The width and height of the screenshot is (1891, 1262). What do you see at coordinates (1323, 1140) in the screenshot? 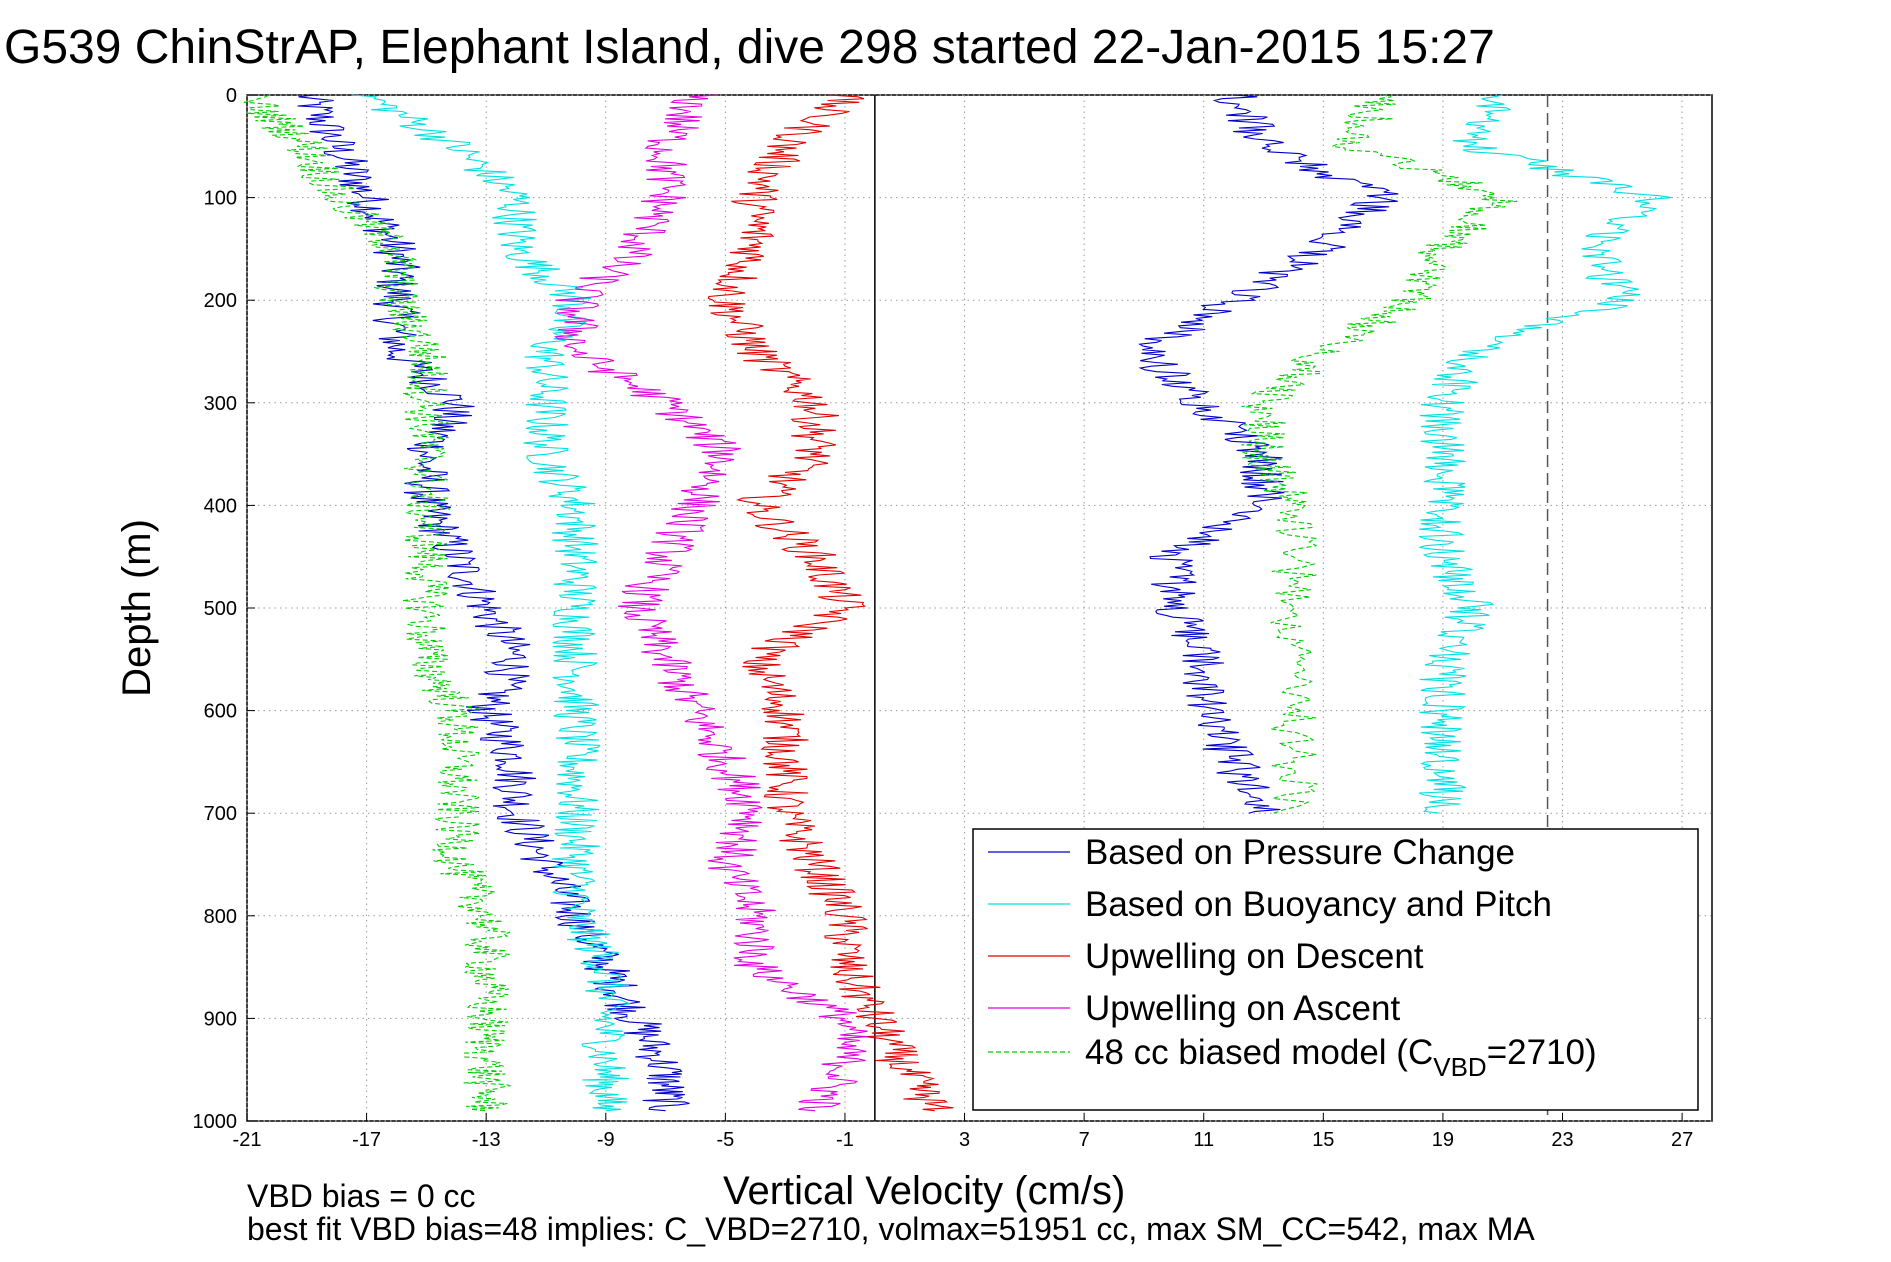
I see `x-tick-label: 15` at bounding box center [1323, 1140].